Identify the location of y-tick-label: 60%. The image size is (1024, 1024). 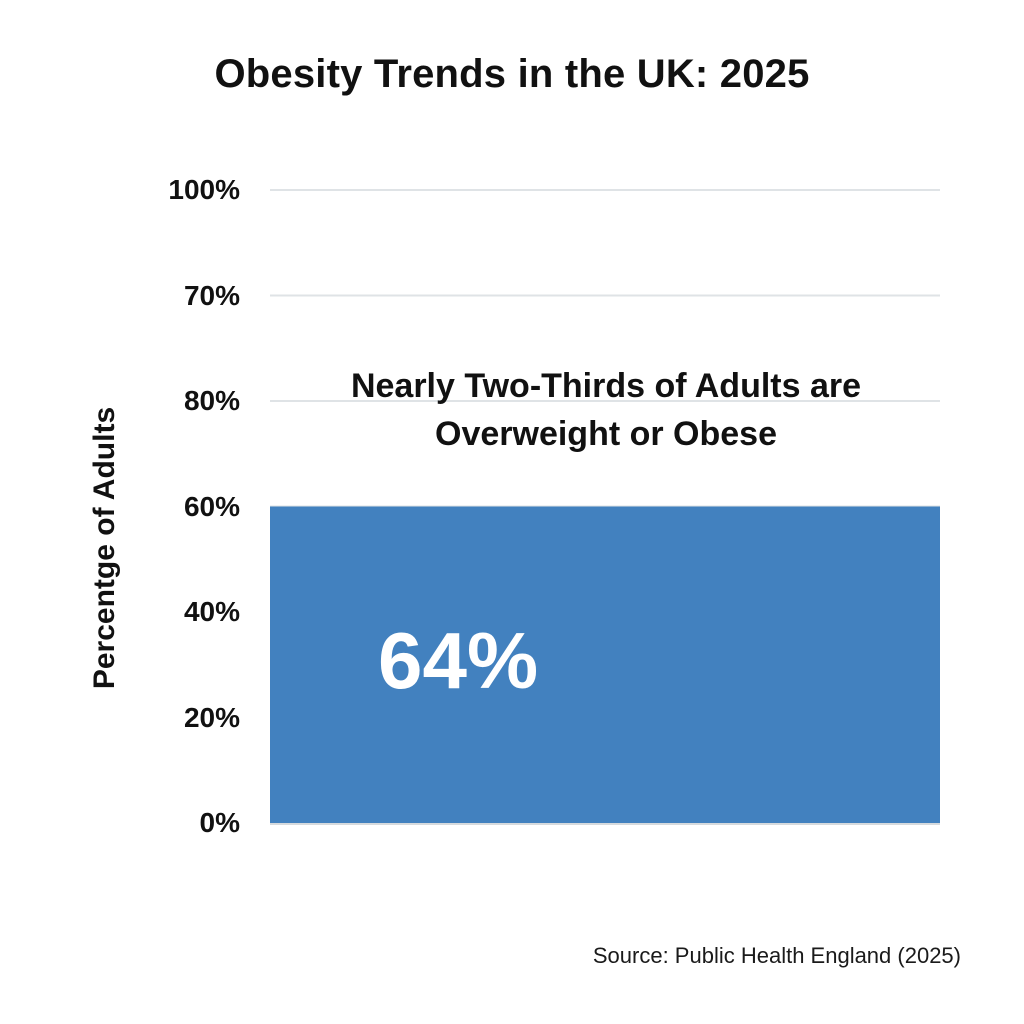
(211, 506).